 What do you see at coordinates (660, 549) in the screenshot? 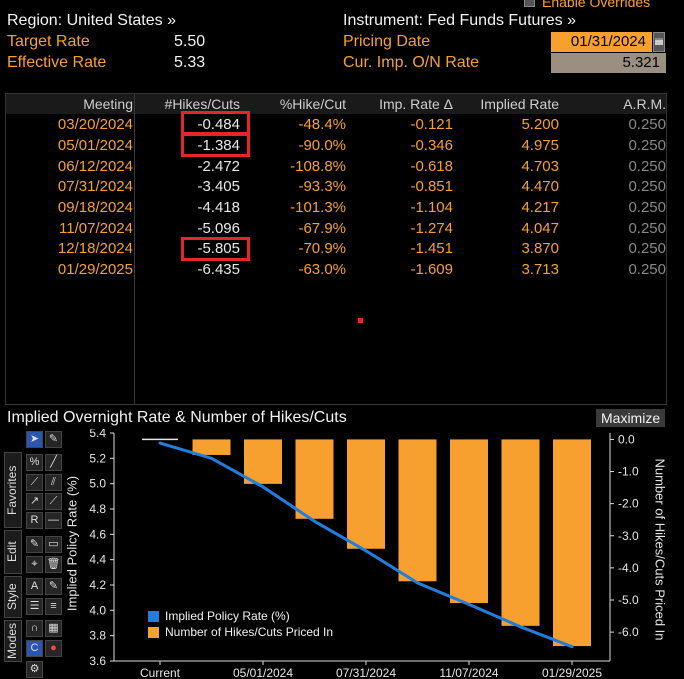
I see `y2-axis-title: Number of Hikes/Cuts Priced In` at bounding box center [660, 549].